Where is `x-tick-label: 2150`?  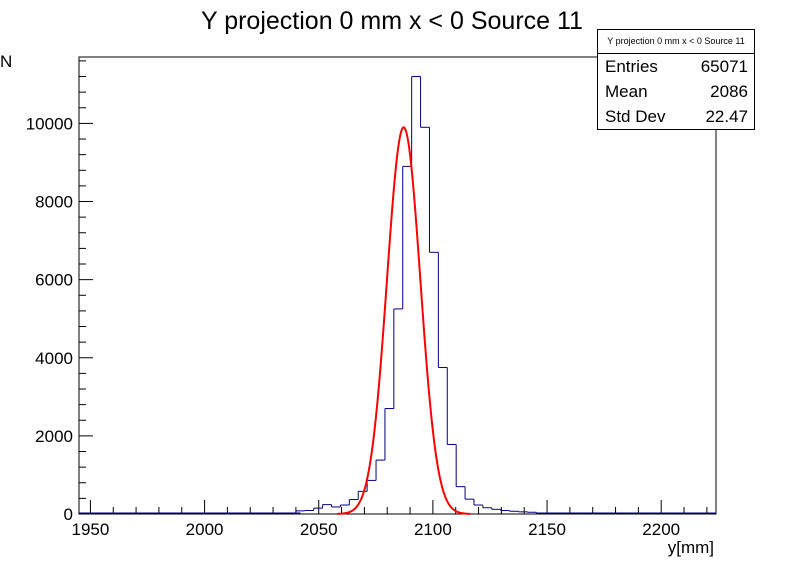 x-tick-label: 2150 is located at coordinates (547, 529).